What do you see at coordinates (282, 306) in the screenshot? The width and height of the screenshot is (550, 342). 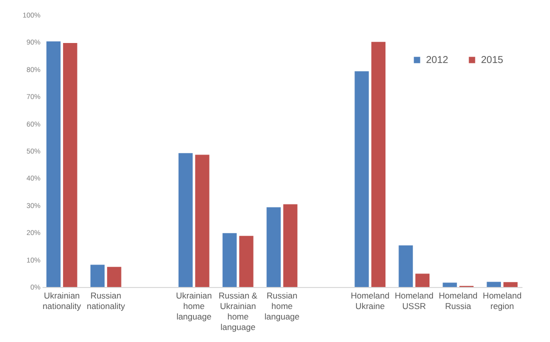 I see `x-tick-label: Russian home language` at bounding box center [282, 306].